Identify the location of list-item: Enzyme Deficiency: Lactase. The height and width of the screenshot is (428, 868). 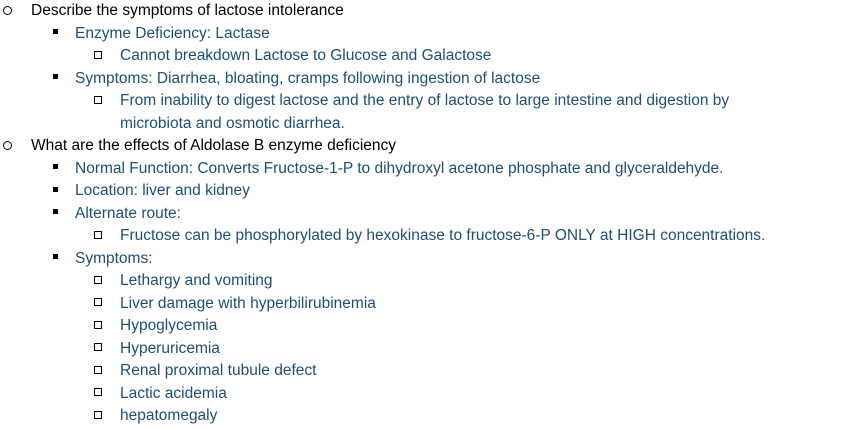
(434, 34).